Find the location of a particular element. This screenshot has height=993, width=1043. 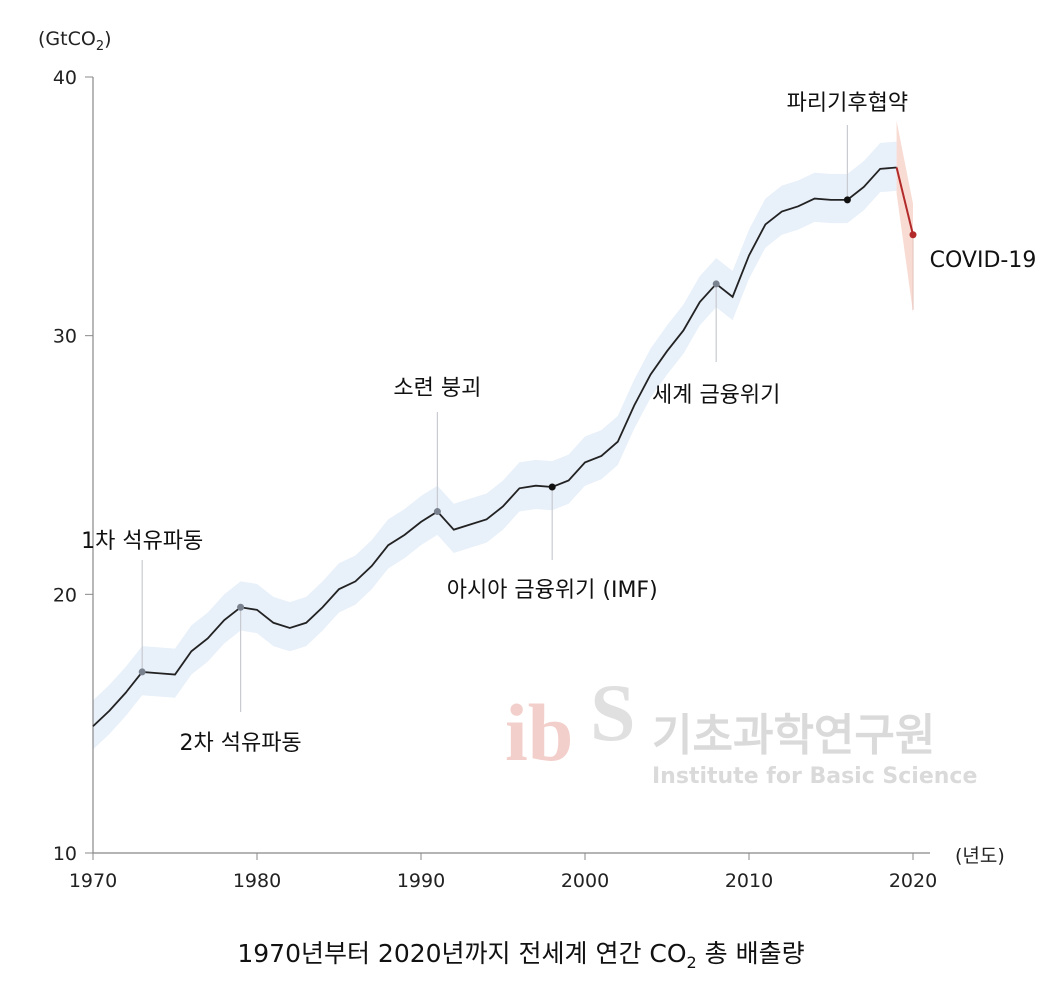

x-tick-label: 2000 is located at coordinates (585, 881).